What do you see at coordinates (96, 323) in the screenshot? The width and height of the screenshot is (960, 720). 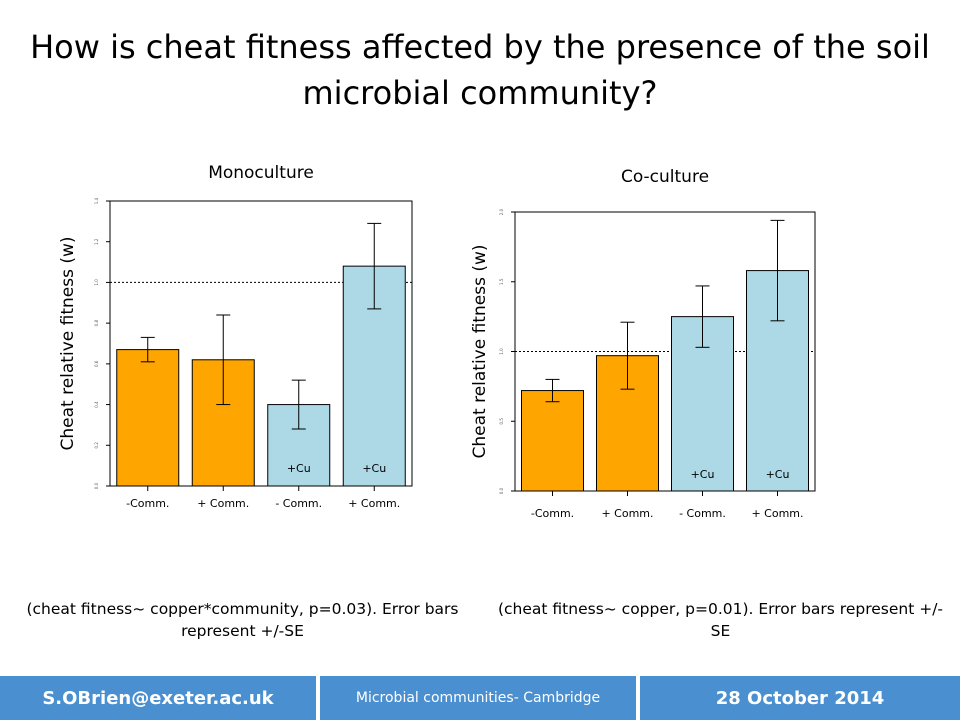 I see `y-tick-label: 0.8` at bounding box center [96, 323].